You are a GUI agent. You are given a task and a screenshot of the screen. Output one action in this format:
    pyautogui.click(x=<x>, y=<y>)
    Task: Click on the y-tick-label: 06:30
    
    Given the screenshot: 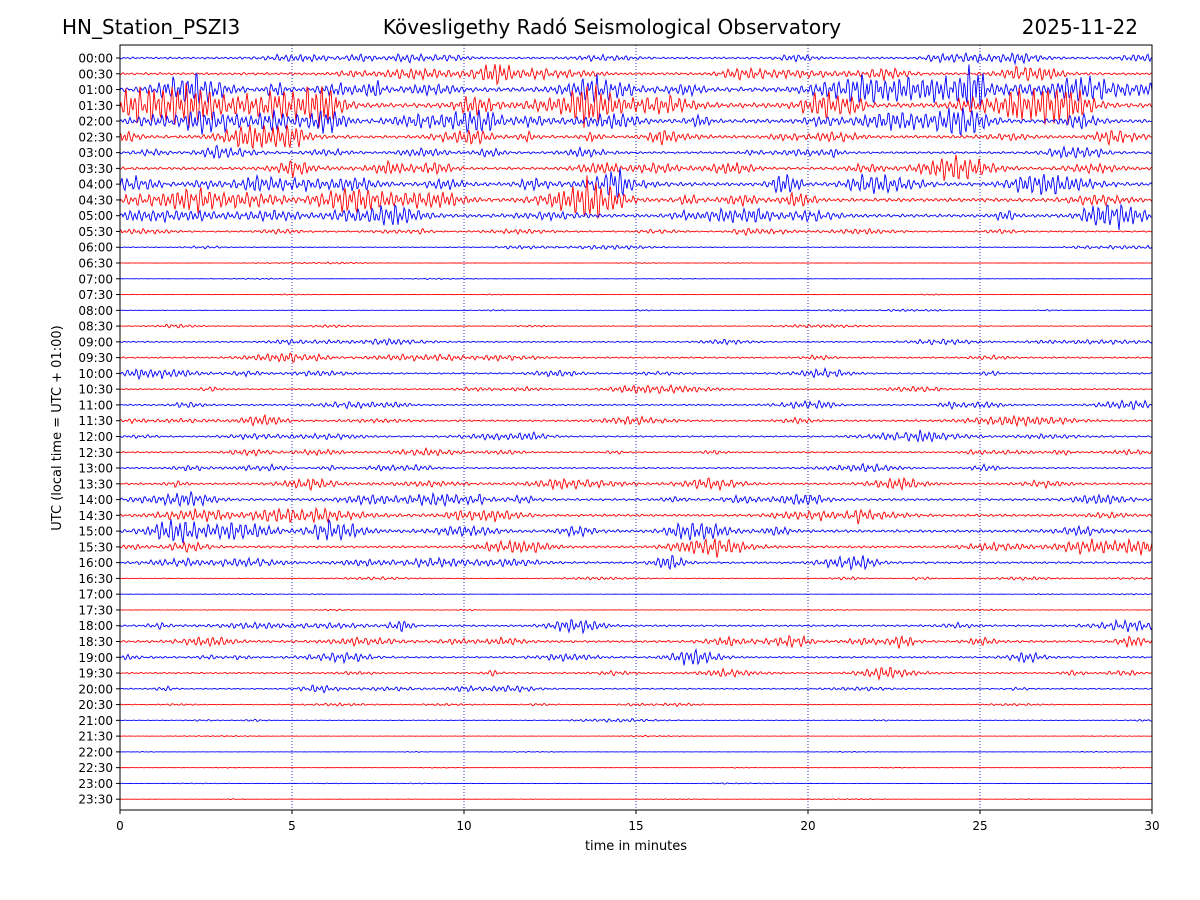 What is the action you would take?
    pyautogui.click(x=95, y=264)
    